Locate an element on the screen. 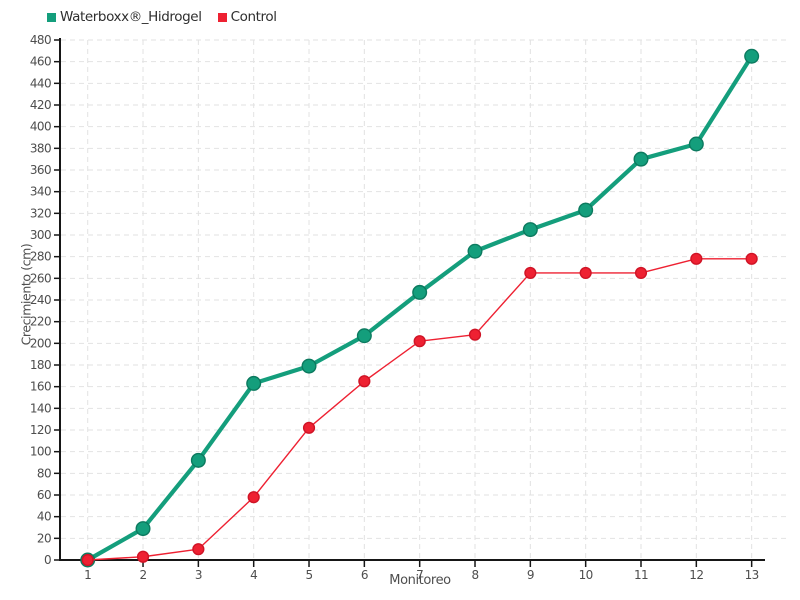  control-series-swatch-icon is located at coordinates (222, 17).